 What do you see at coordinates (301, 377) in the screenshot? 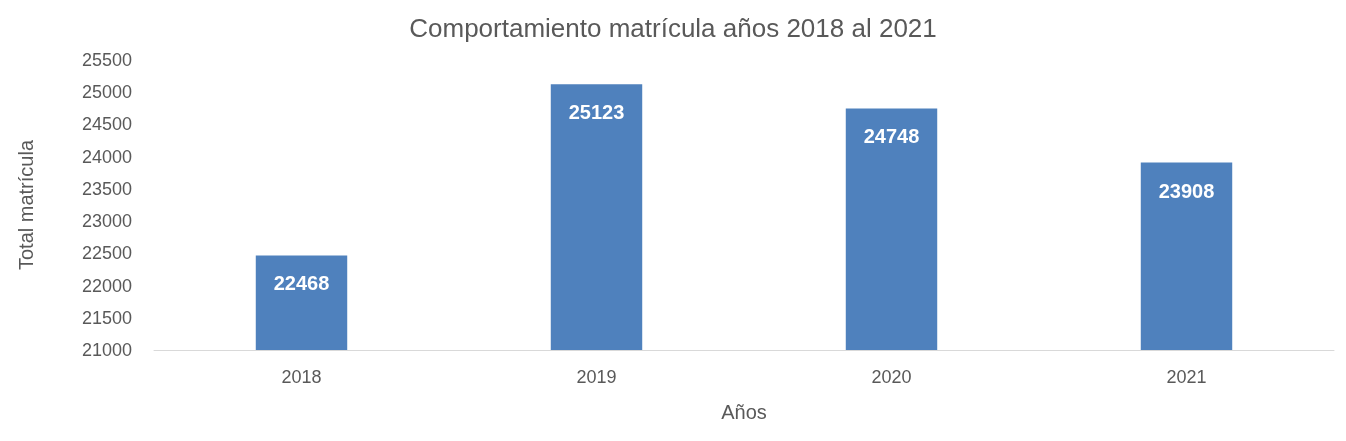
I see `x-tick-label: 2018` at bounding box center [301, 377].